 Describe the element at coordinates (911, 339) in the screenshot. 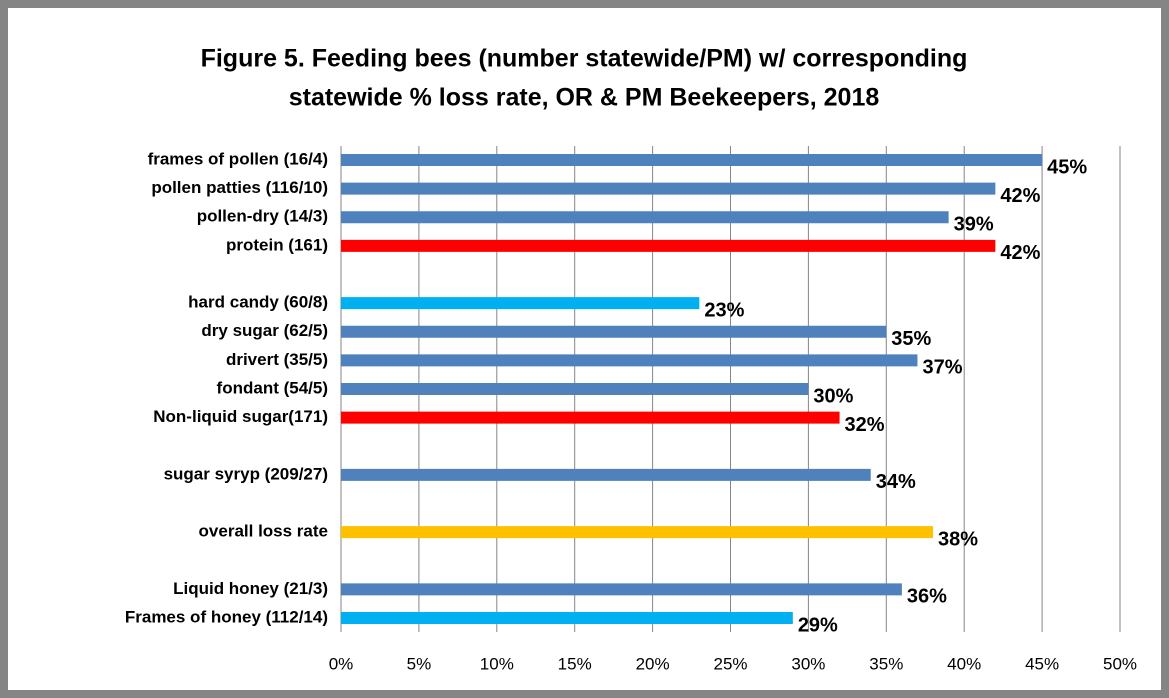

I see `value-label: 35%` at that location.